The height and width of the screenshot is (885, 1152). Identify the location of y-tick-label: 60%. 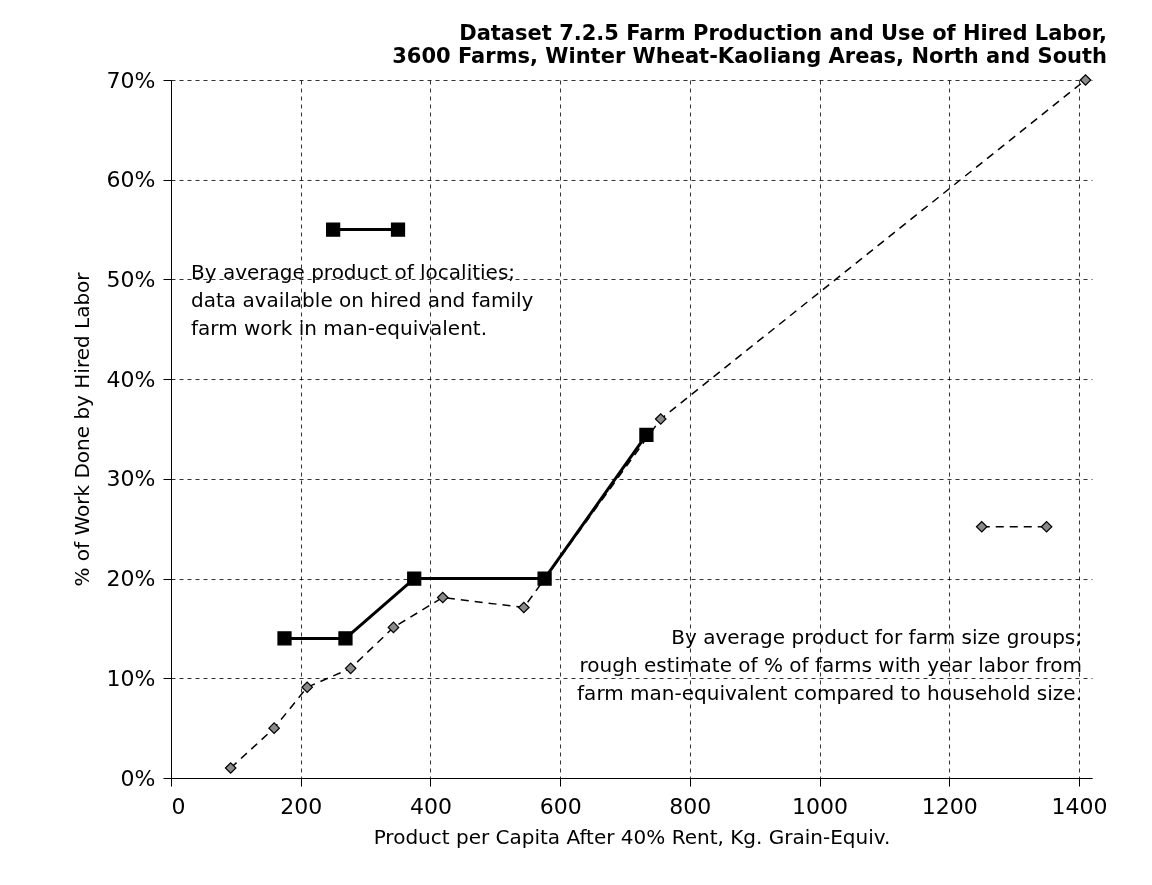
(131, 180).